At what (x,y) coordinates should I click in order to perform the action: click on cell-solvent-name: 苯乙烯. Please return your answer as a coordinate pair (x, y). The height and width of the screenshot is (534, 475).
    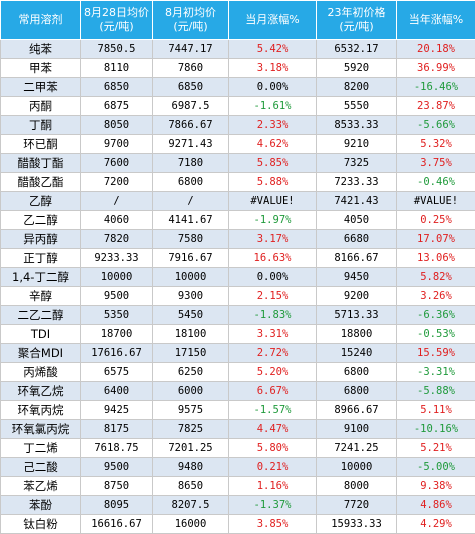
    Looking at the image, I should click on (41, 486).